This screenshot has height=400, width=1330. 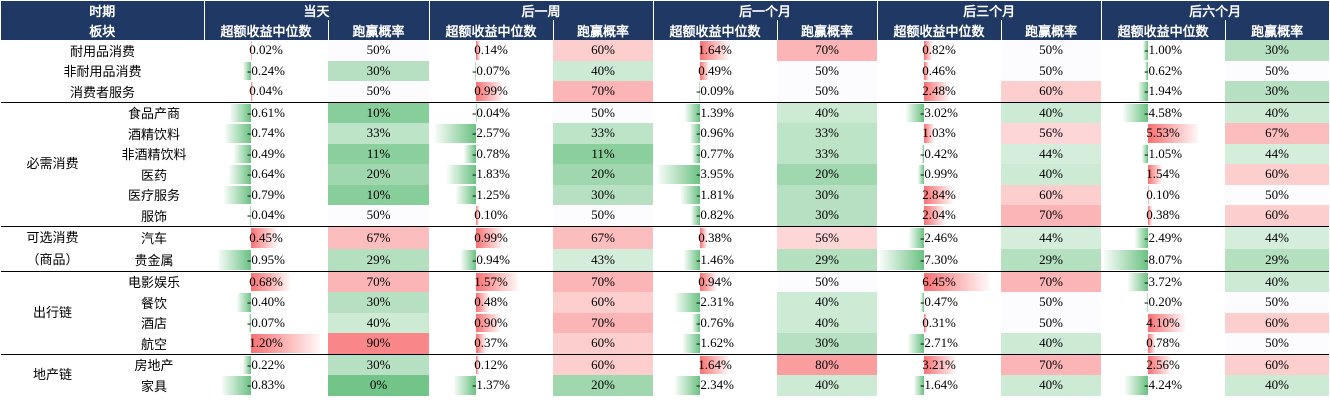 I want to click on excess-return-cell: -1.94%, so click(x=1163, y=91).